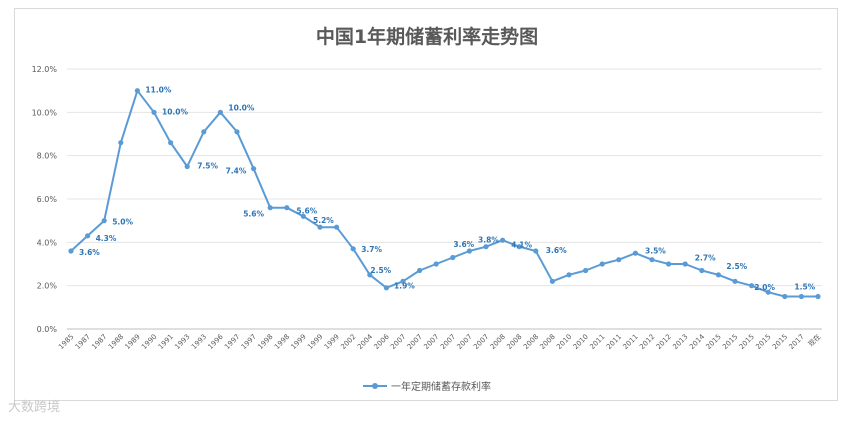  Describe the element at coordinates (282, 342) in the screenshot. I see `x-tick-label: 1998` at that location.